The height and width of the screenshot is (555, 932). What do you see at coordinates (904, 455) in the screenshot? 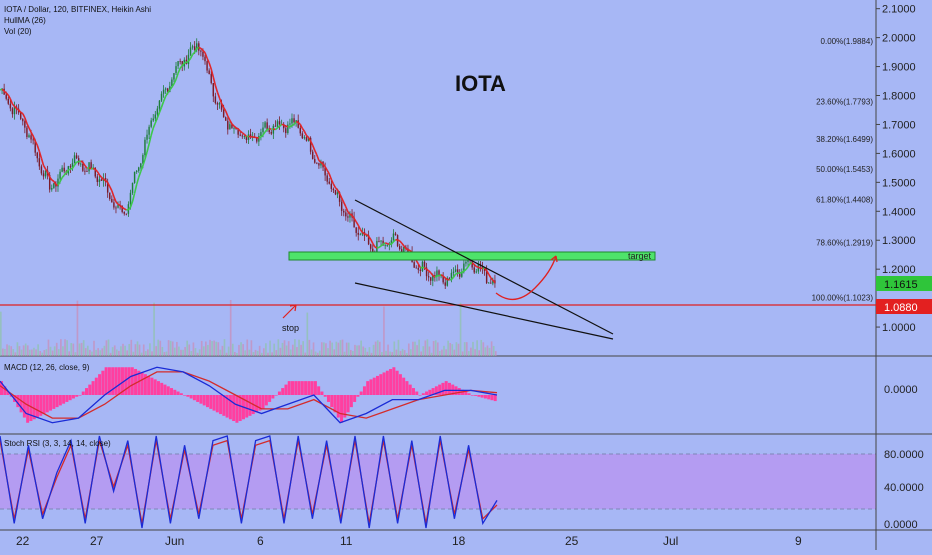
I see `stoch-tick-80: 80.0000` at bounding box center [904, 455].